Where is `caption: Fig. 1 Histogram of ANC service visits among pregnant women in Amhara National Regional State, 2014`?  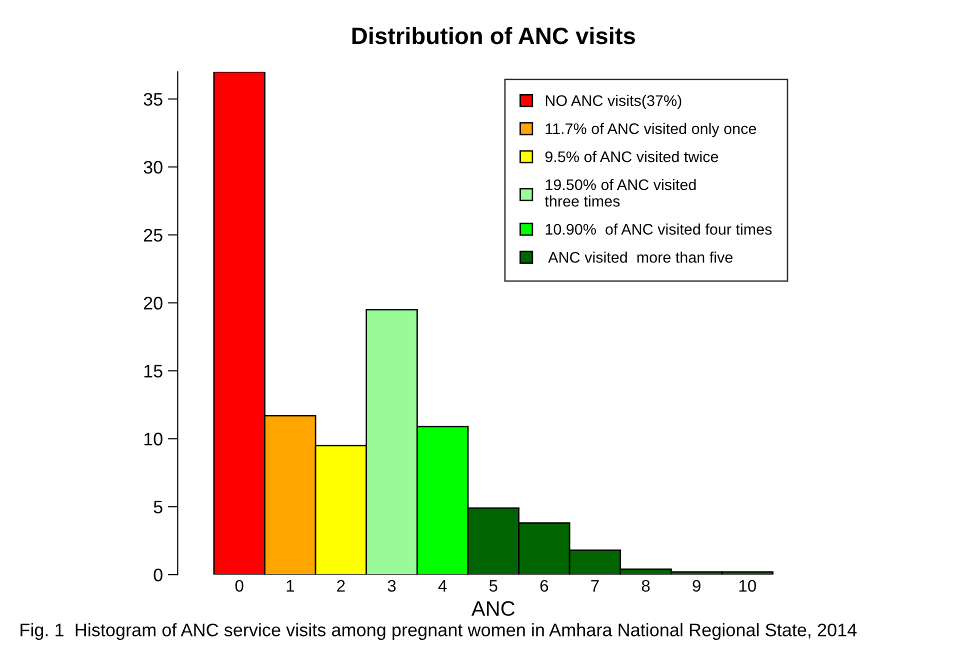
caption: Fig. 1 Histogram of ANC service visits among pregnant women in Amhara National Regional State, 2014 is located at coordinates (438, 631).